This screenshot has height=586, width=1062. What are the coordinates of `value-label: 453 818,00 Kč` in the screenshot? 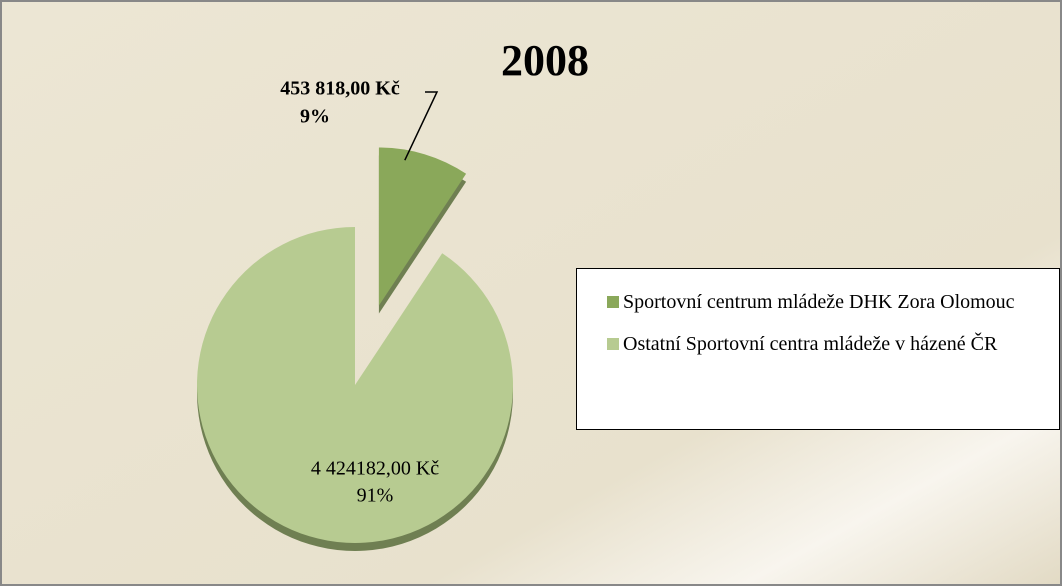 It's located at (340, 89).